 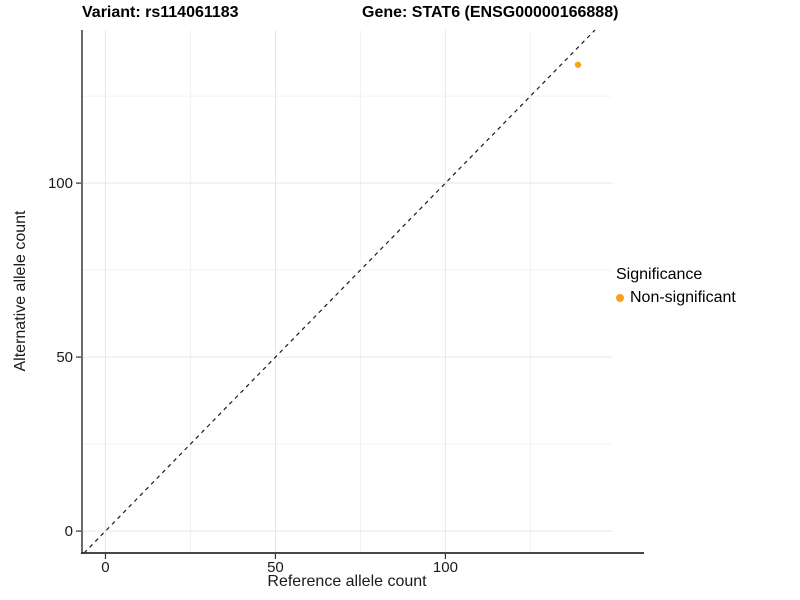 What do you see at coordinates (620, 298) in the screenshot?
I see `legend-point-icon` at bounding box center [620, 298].